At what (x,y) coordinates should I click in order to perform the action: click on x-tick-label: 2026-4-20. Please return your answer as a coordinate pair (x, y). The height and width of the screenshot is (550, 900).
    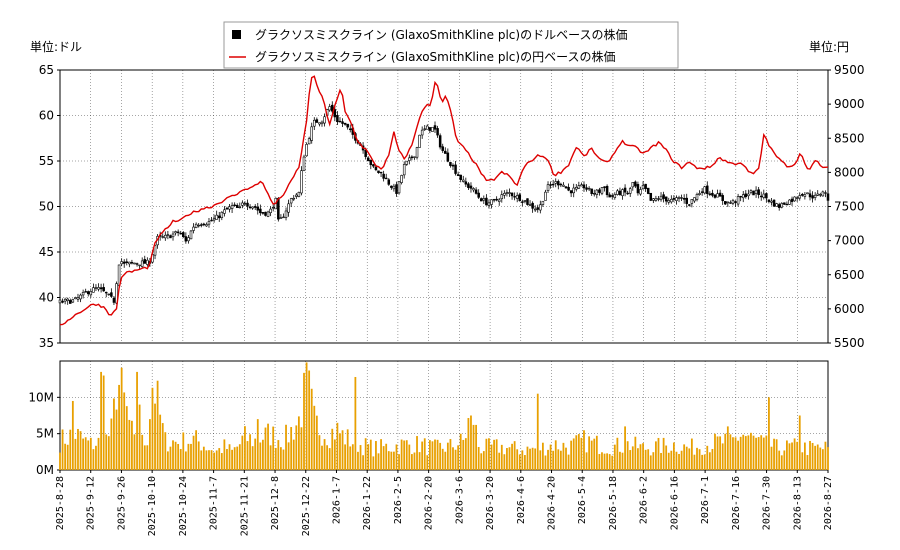
    Looking at the image, I should click on (552, 503).